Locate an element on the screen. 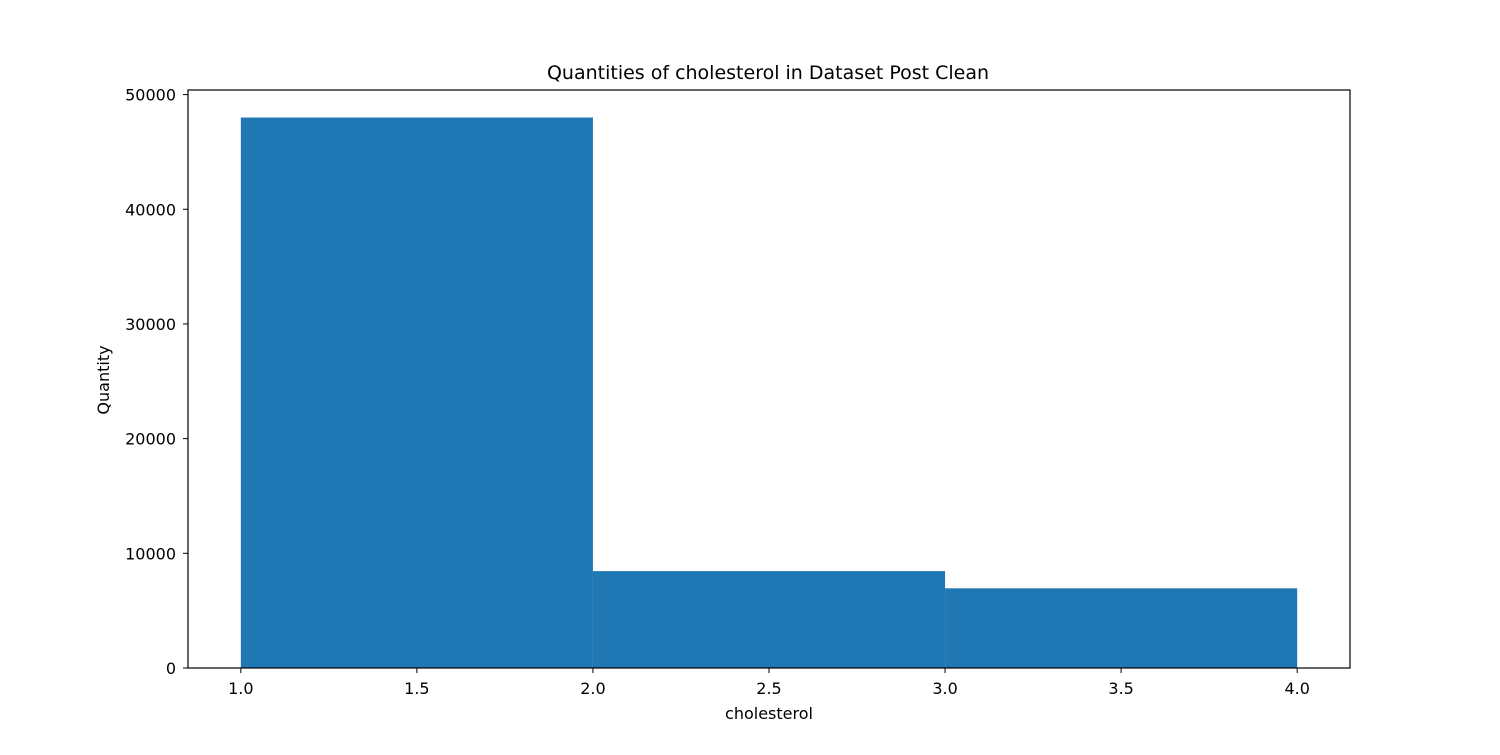 Image resolution: width=1500 pixels, height=755 pixels. x-tick-label: 2.5 is located at coordinates (768, 688).